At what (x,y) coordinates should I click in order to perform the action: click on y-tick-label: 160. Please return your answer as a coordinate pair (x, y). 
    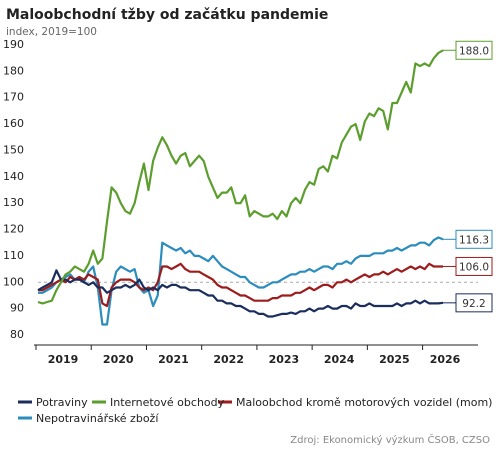
    Looking at the image, I should click on (13, 123).